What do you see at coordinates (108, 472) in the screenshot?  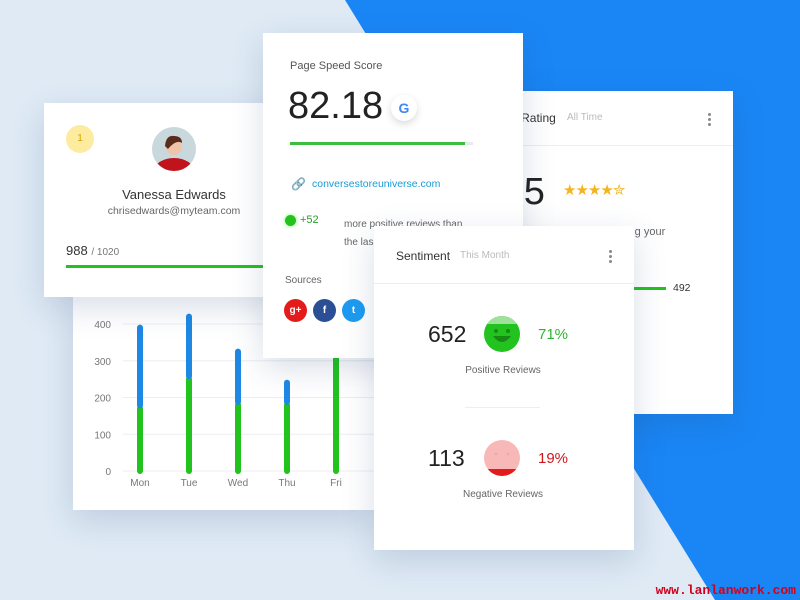 I see `y-tick-label: 0` at bounding box center [108, 472].